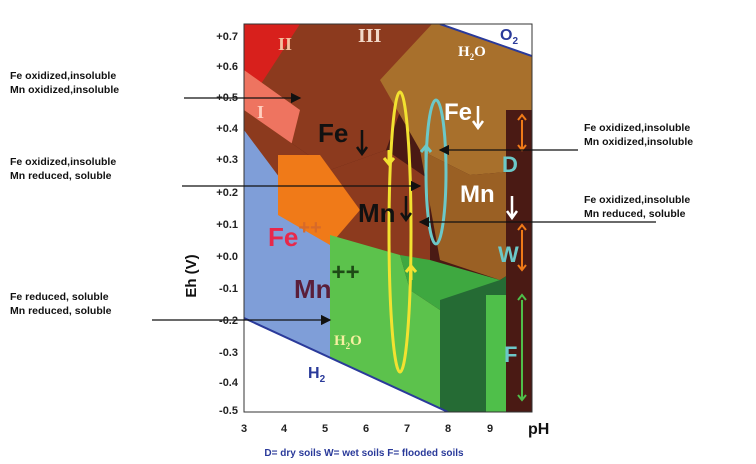 The image size is (756, 464). Describe the element at coordinates (490, 429) in the screenshot. I see `x-tick: 9` at that location.